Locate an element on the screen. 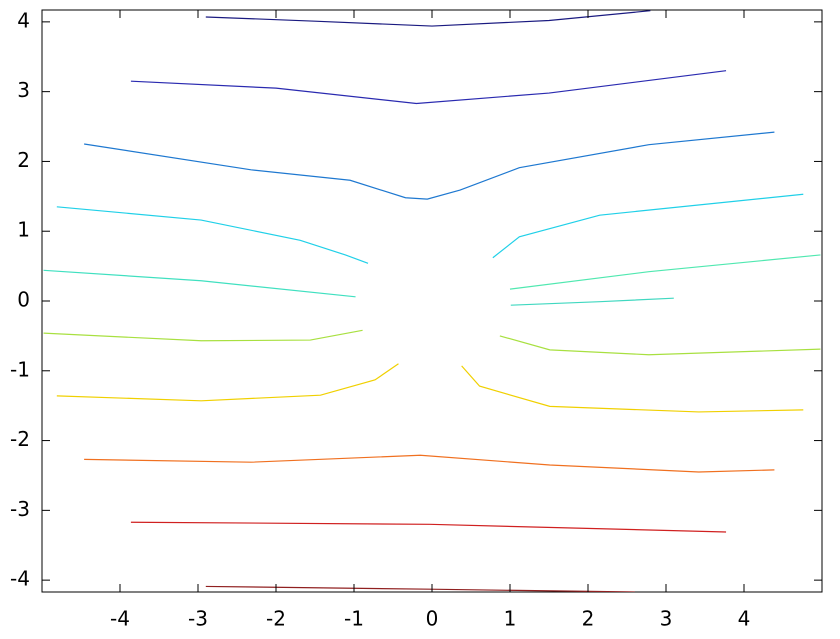  y-tick-label: -4 is located at coordinates (20, 579).